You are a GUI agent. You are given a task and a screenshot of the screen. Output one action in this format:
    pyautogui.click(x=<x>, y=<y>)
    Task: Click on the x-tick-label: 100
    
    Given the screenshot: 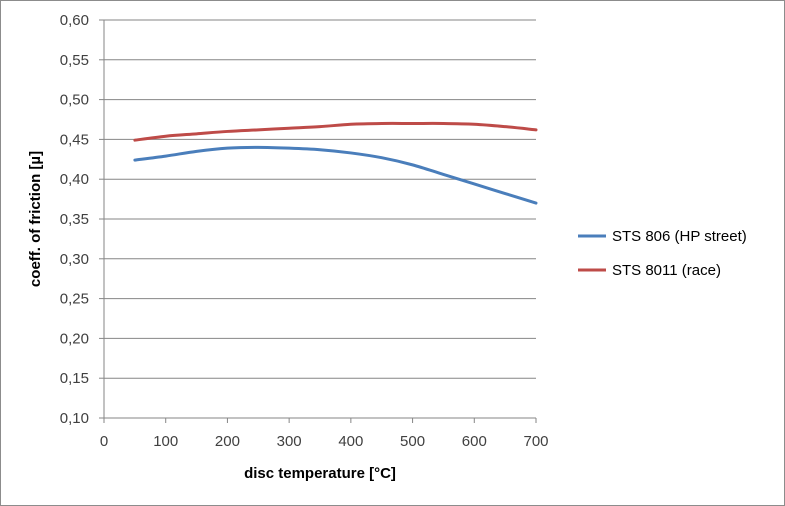 What is the action you would take?
    pyautogui.click(x=165, y=441)
    